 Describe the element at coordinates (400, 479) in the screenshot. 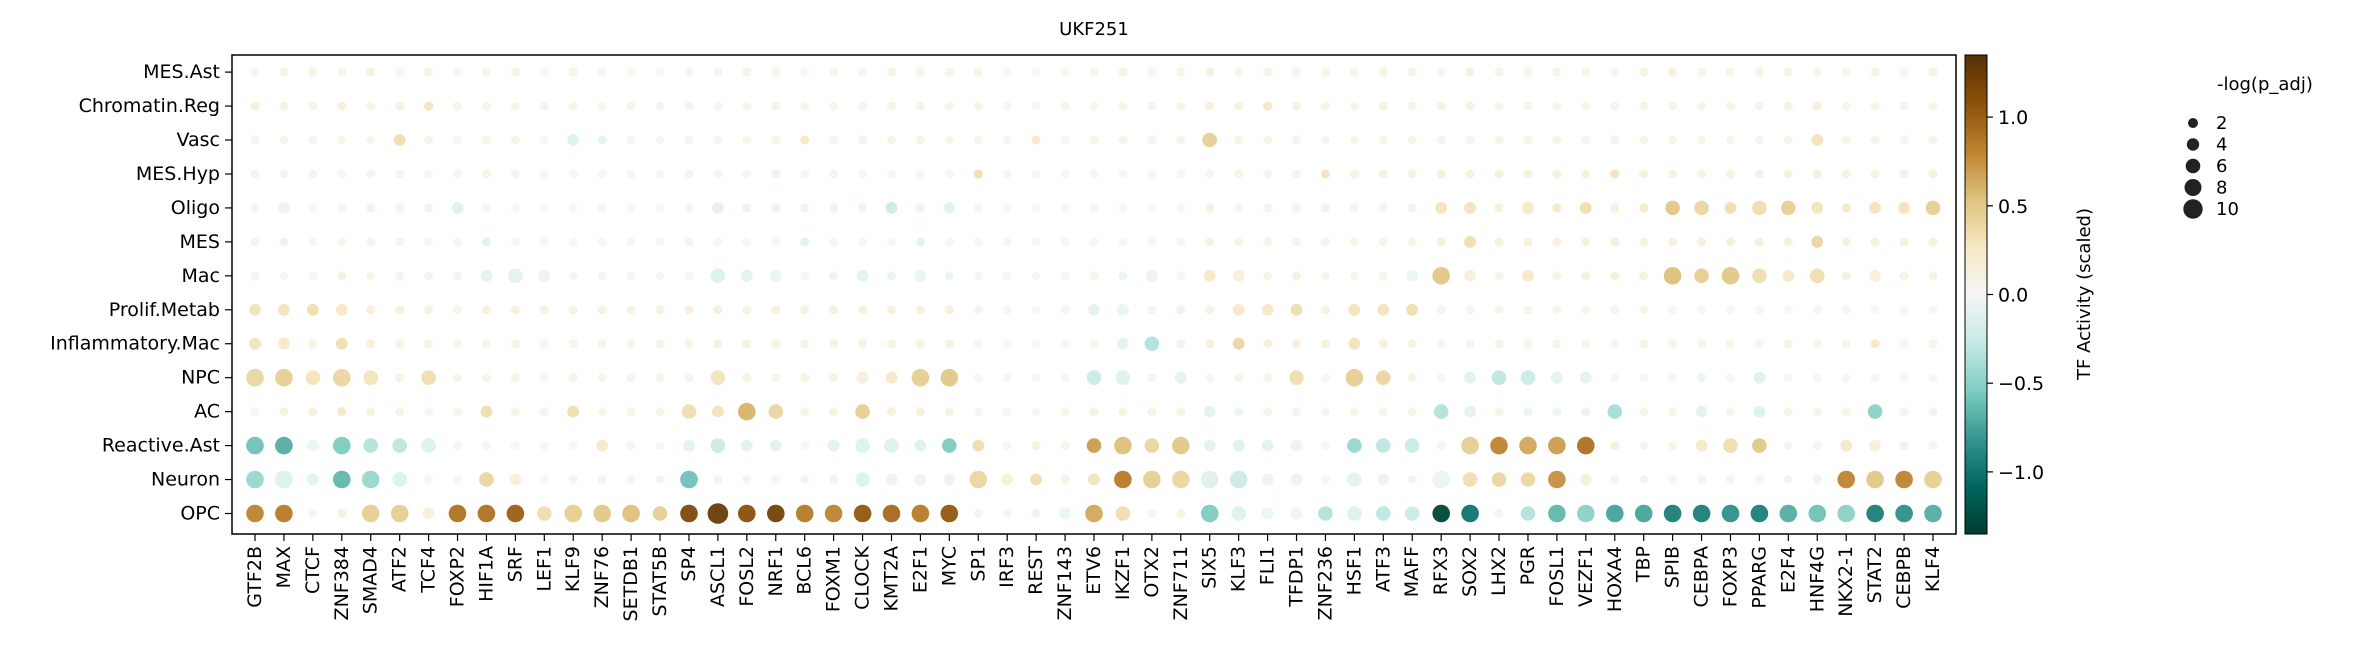

I see `dot-neuron-atf2` at that location.